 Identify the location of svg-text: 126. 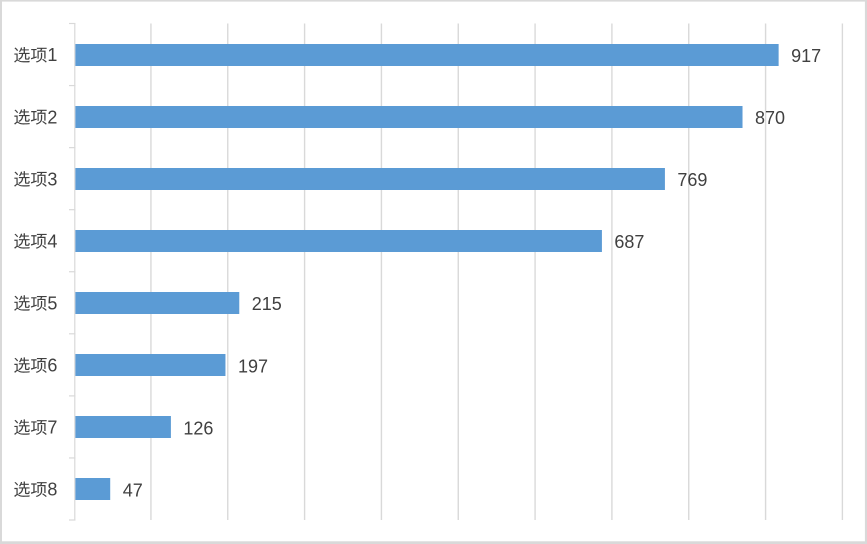
(198, 428).